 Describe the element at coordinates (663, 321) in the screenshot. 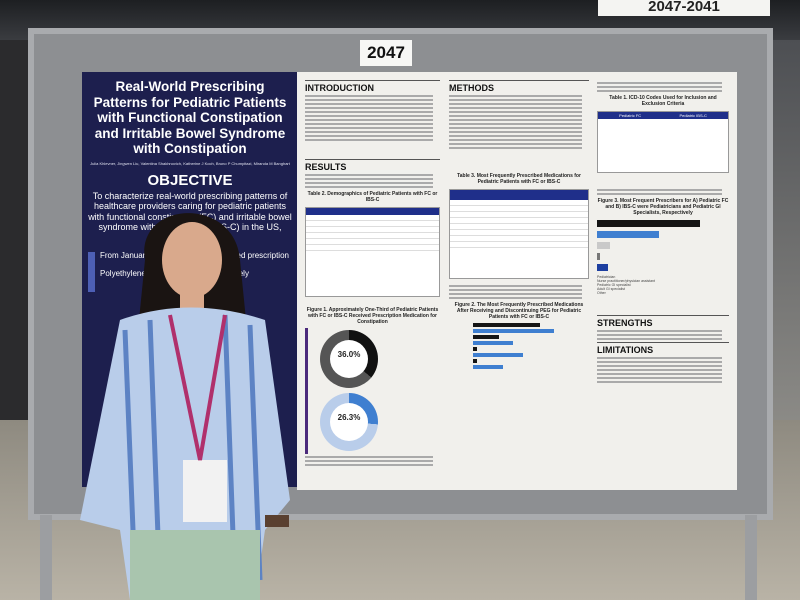

I see `strengths-heading: STRENGTHS` at that location.